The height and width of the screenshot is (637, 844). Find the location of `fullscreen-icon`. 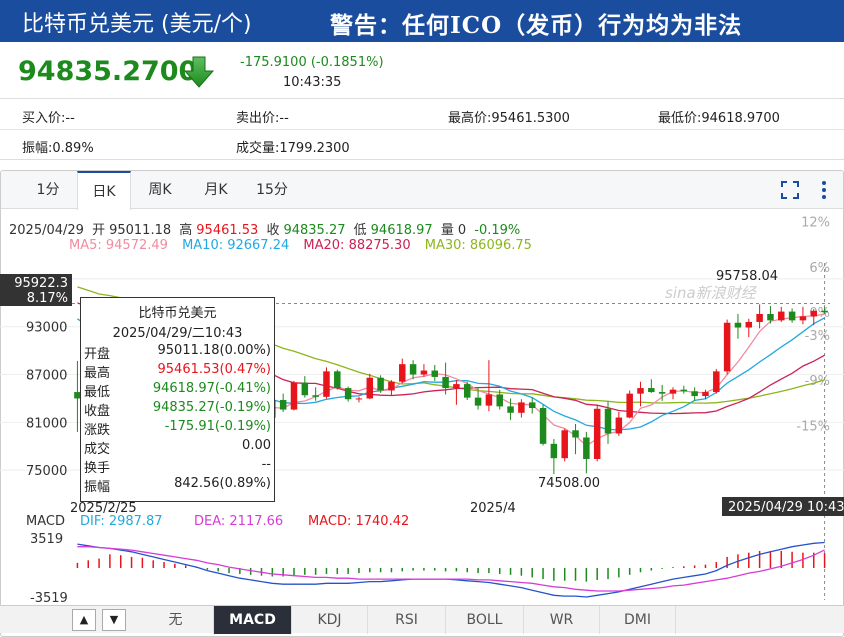

fullscreen-icon is located at coordinates (790, 190).